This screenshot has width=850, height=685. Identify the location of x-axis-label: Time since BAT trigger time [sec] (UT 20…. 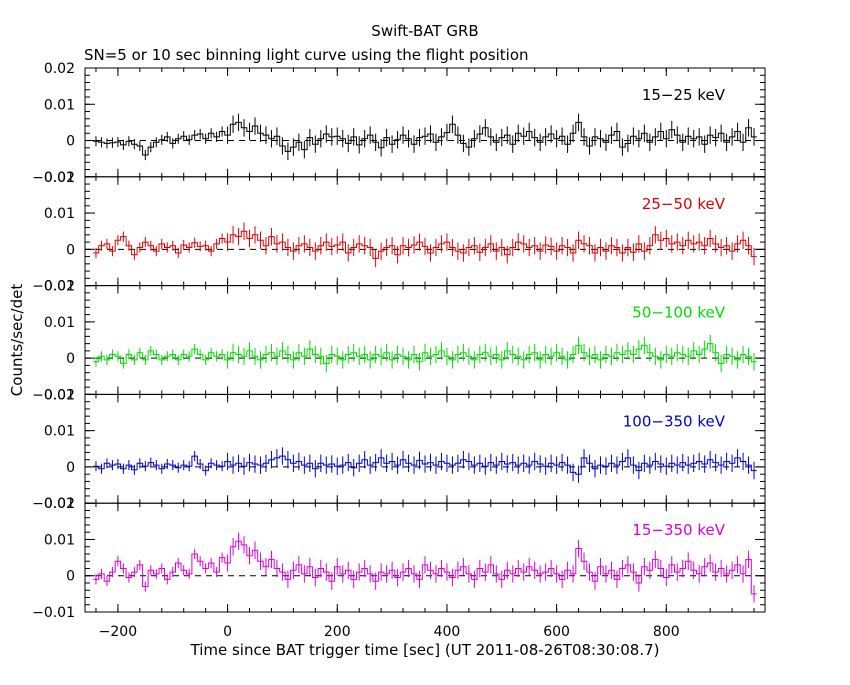
(425, 650).